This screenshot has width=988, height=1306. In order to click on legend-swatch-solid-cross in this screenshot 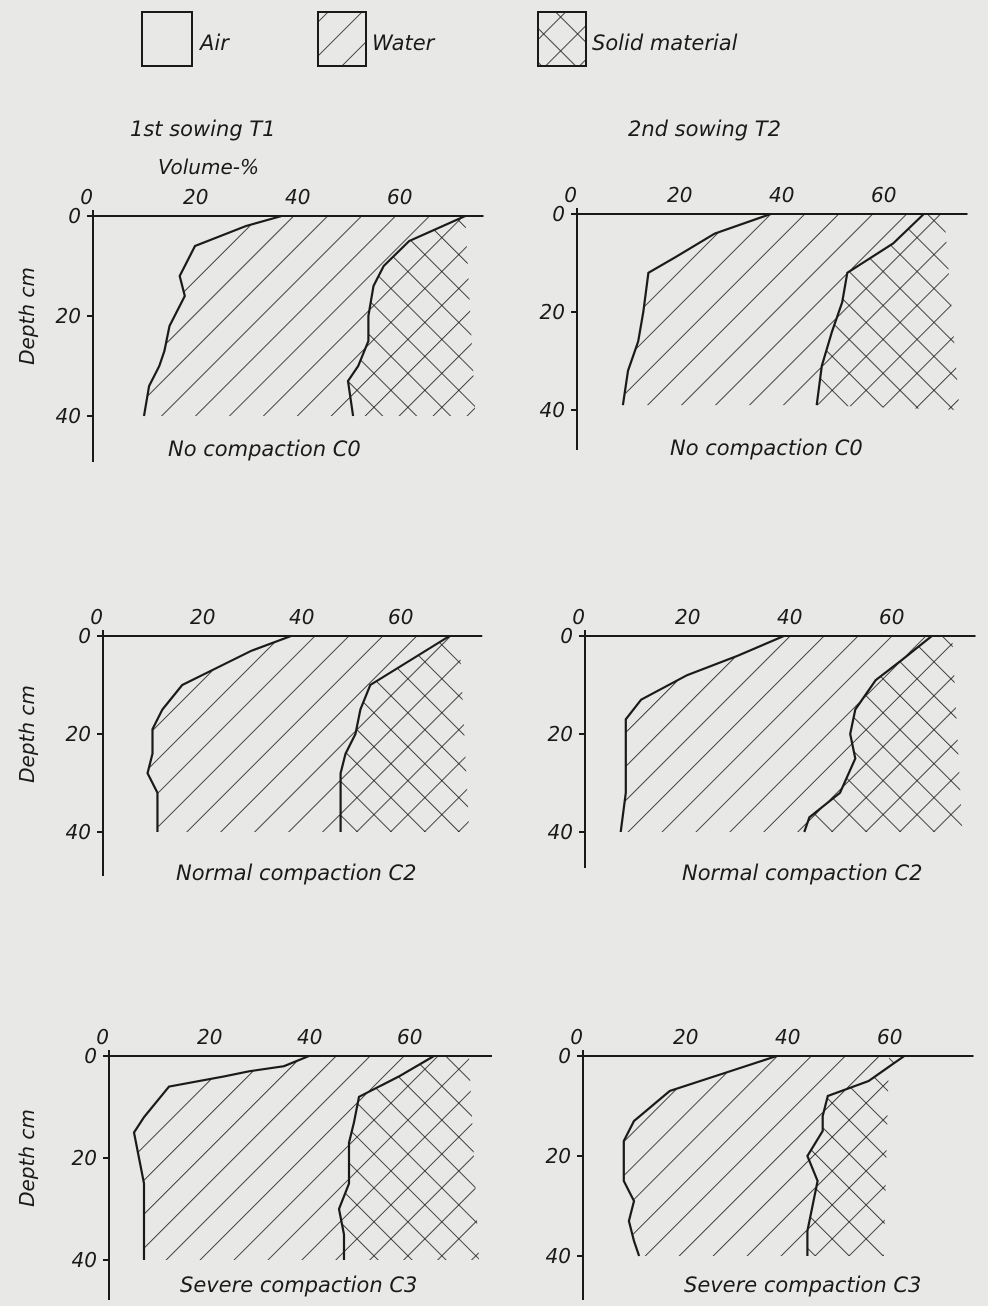, I will do `click(562, 39)`.